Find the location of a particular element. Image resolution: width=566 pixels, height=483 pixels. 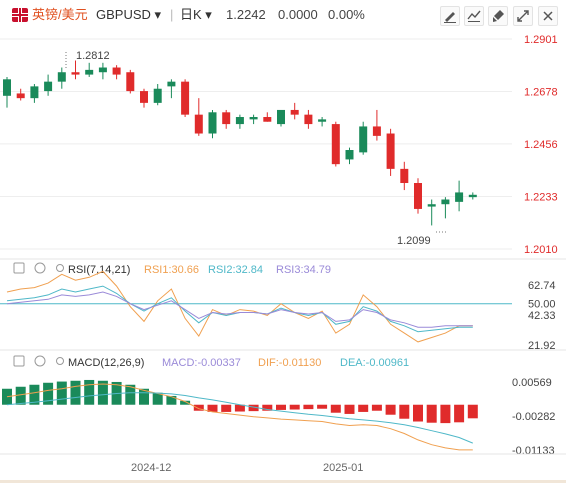

pair-name: 英镑/美元 is located at coordinates (60, 14).